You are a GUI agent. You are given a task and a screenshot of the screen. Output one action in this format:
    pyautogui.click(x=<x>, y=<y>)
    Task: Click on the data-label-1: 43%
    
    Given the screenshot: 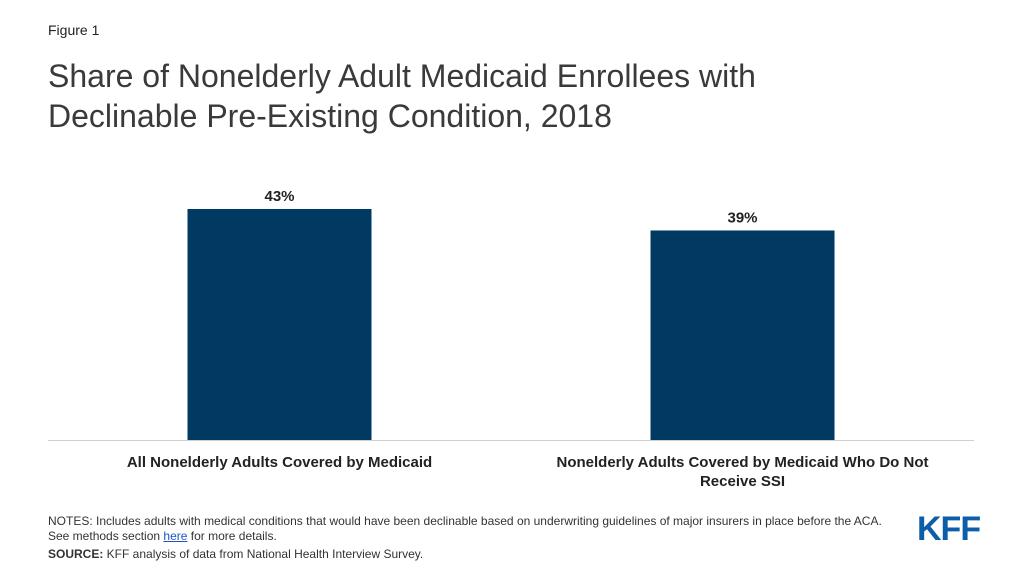 What is the action you would take?
    pyautogui.click(x=279, y=196)
    